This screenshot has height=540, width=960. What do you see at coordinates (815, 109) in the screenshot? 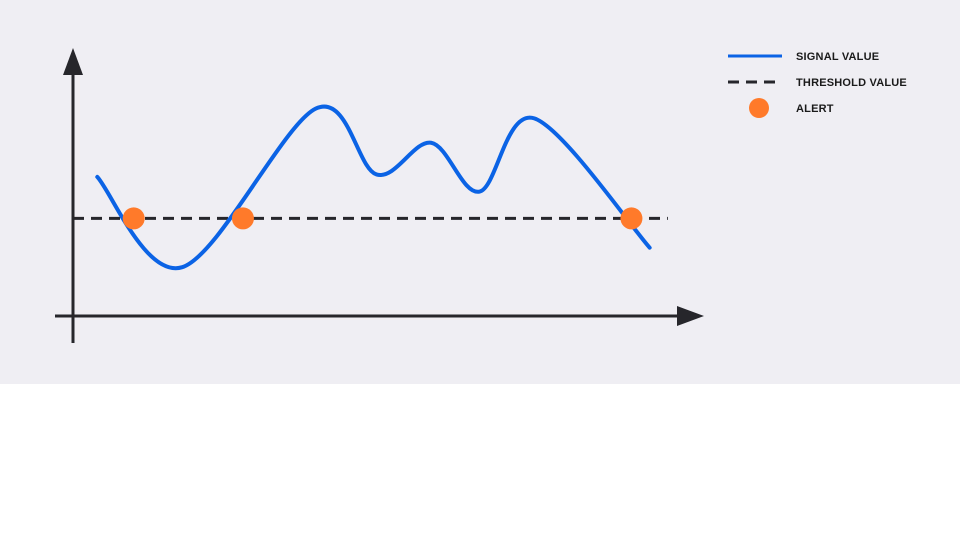
I see `legend-alert-label: ALERT` at bounding box center [815, 109].